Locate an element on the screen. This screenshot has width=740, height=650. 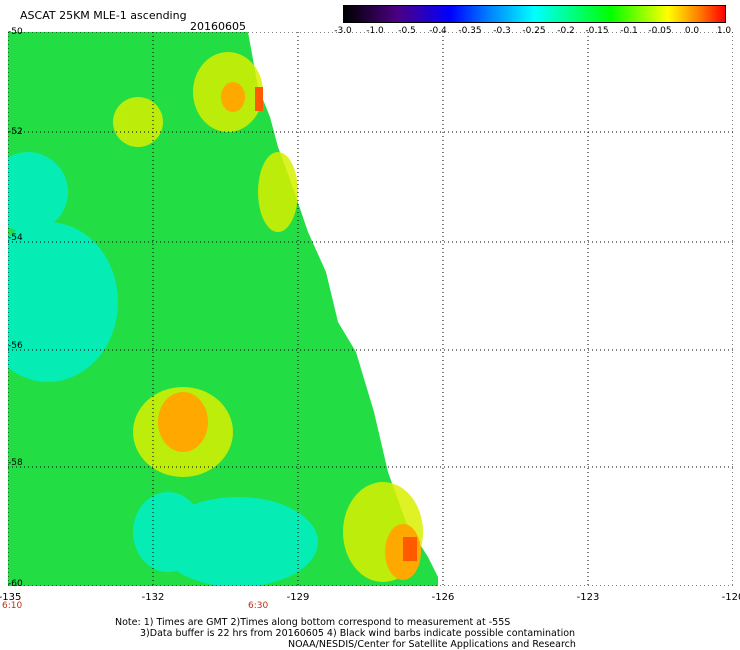
latitude-label: -52 is located at coordinates (15, 132).